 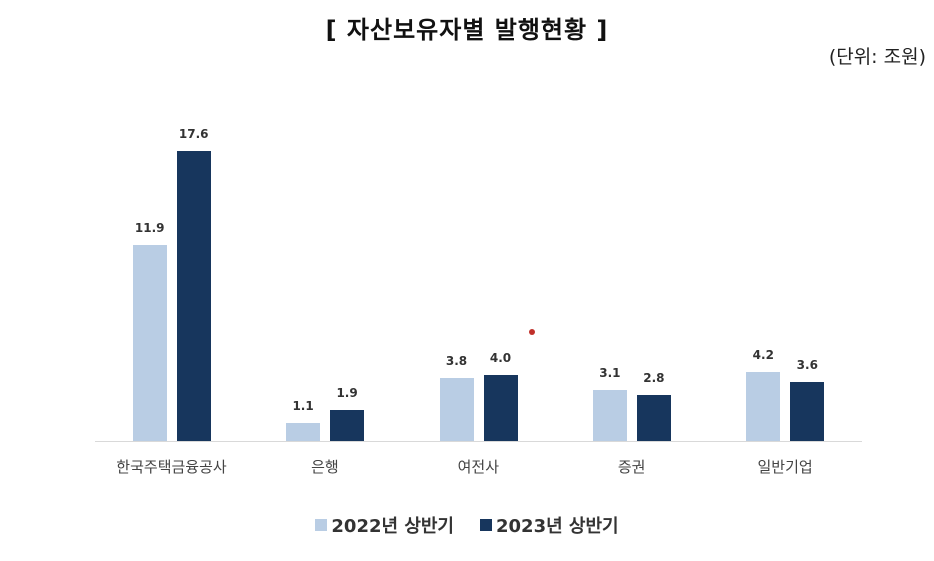 I want to click on value-label: 11.9, so click(x=149, y=228).